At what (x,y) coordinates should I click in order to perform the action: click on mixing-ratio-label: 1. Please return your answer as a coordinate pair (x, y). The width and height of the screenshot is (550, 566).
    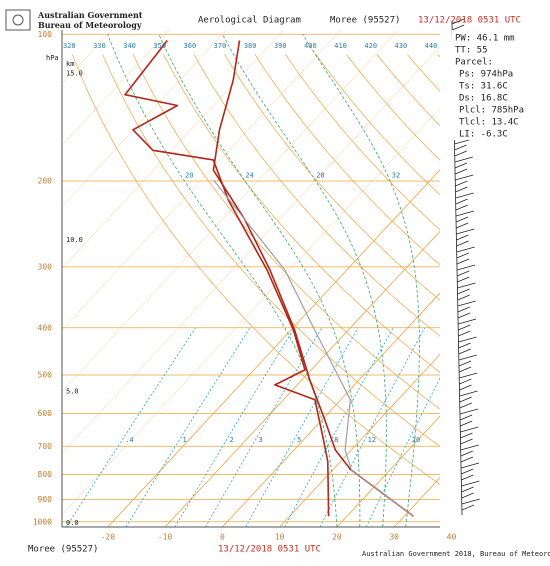
    Looking at the image, I should click on (184, 440).